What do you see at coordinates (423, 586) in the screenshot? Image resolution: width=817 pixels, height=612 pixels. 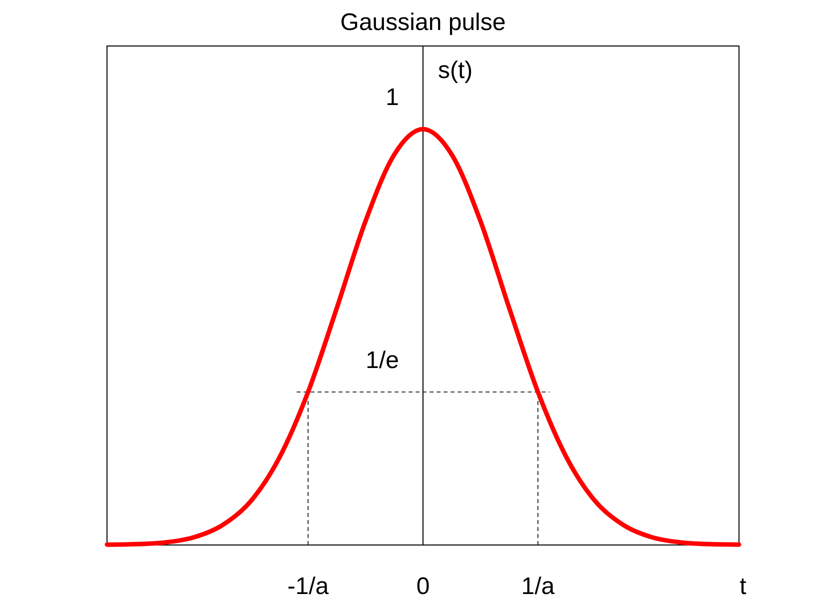 I see `x-tick-label: 0` at bounding box center [423, 586].